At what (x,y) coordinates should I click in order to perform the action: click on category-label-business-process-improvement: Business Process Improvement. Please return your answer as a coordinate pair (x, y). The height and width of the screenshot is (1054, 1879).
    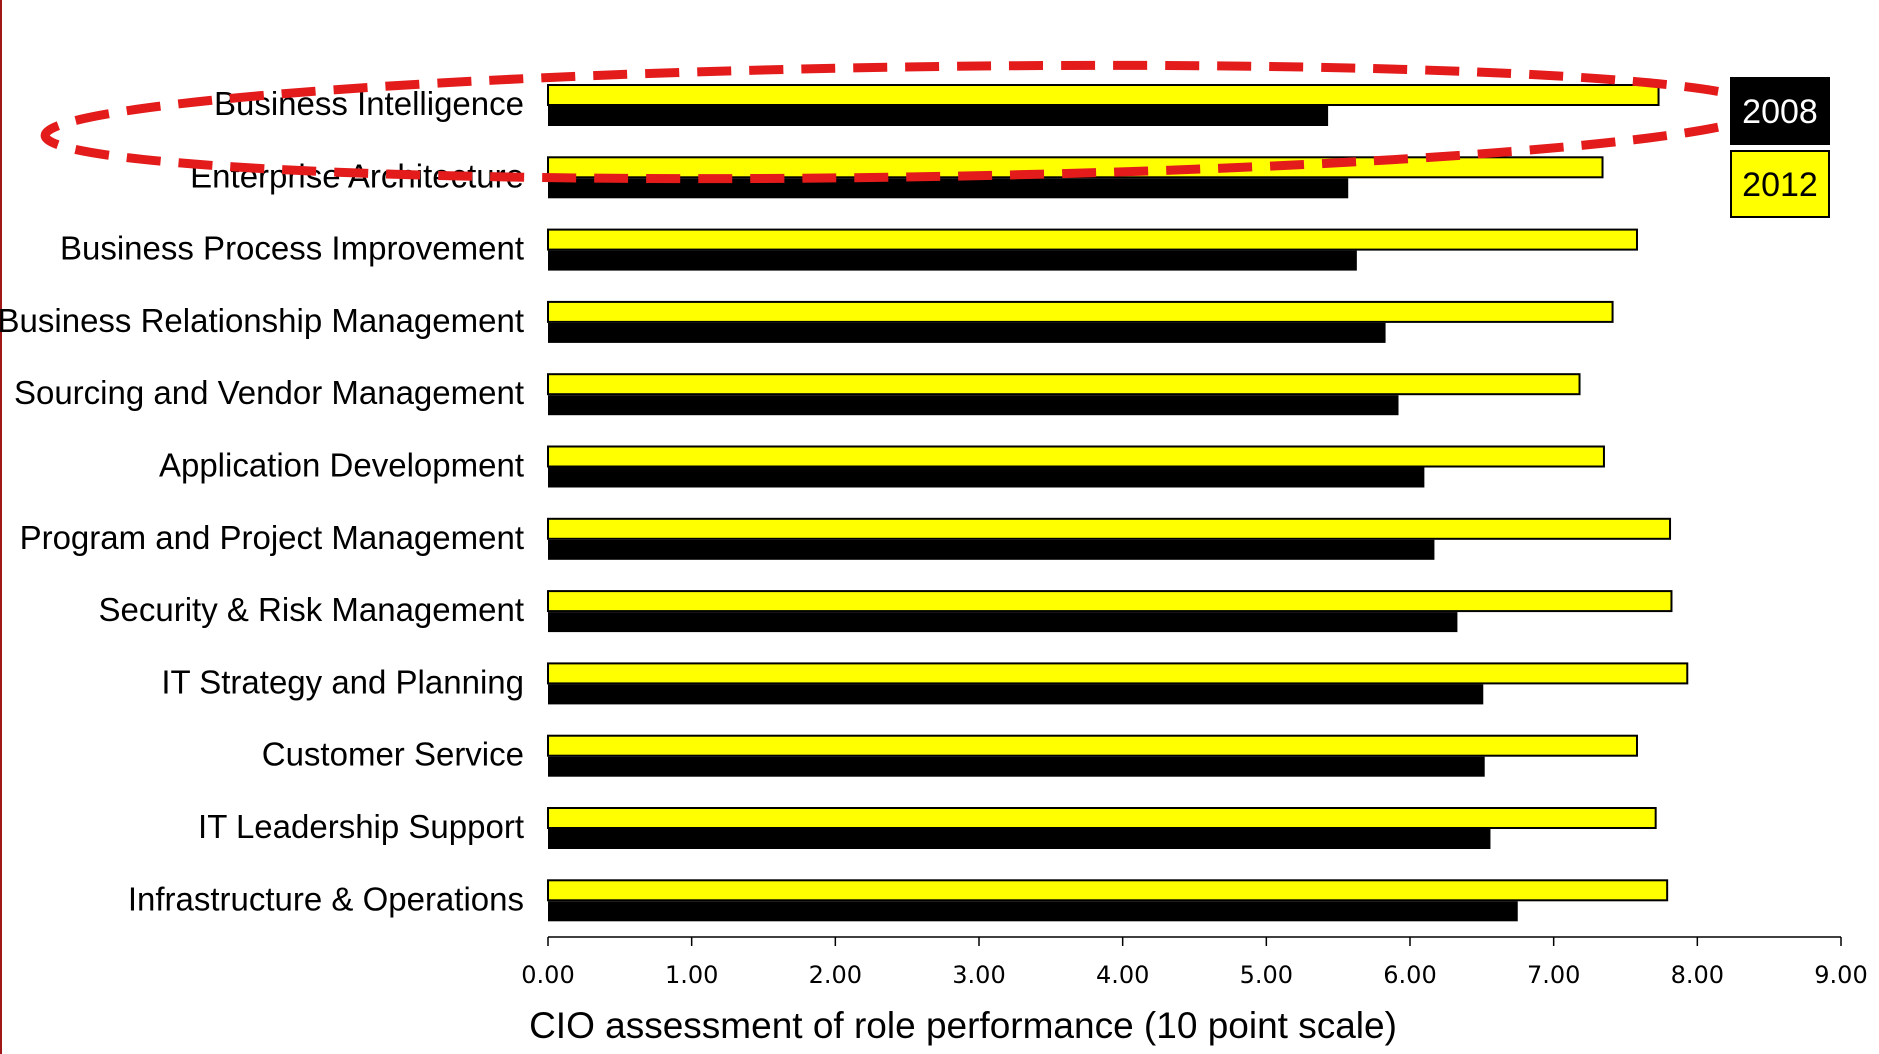
    Looking at the image, I should click on (292, 248).